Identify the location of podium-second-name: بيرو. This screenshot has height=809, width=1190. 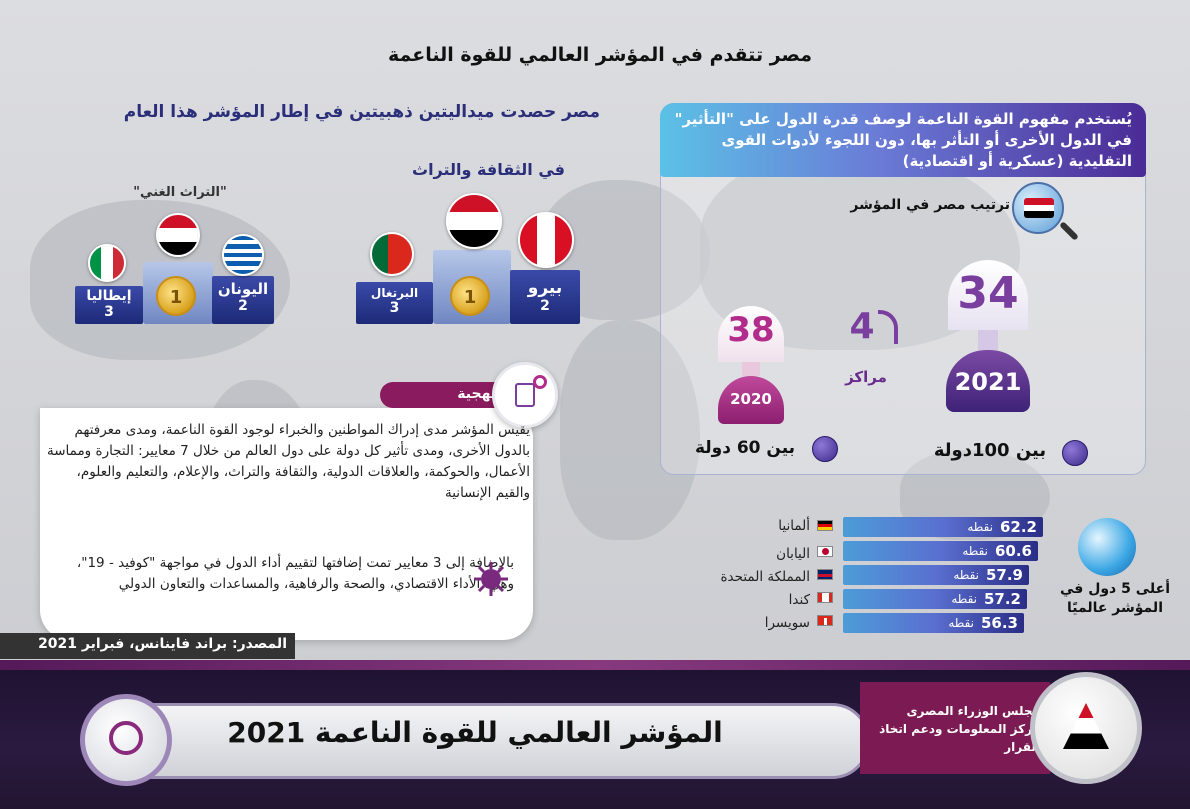
(545, 288).